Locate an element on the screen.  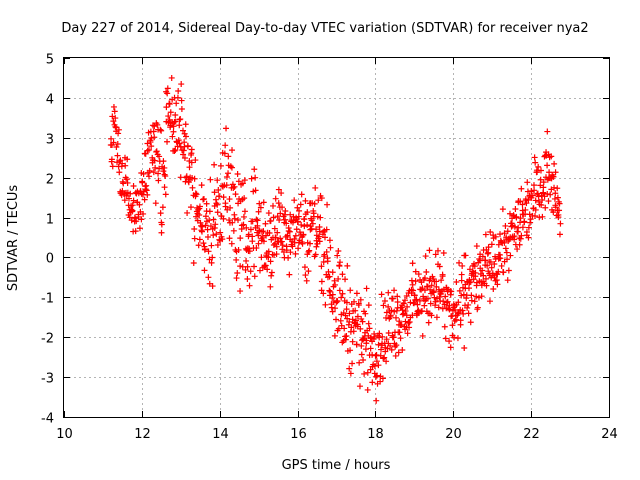
x-tick-label: 16 is located at coordinates (298, 434).